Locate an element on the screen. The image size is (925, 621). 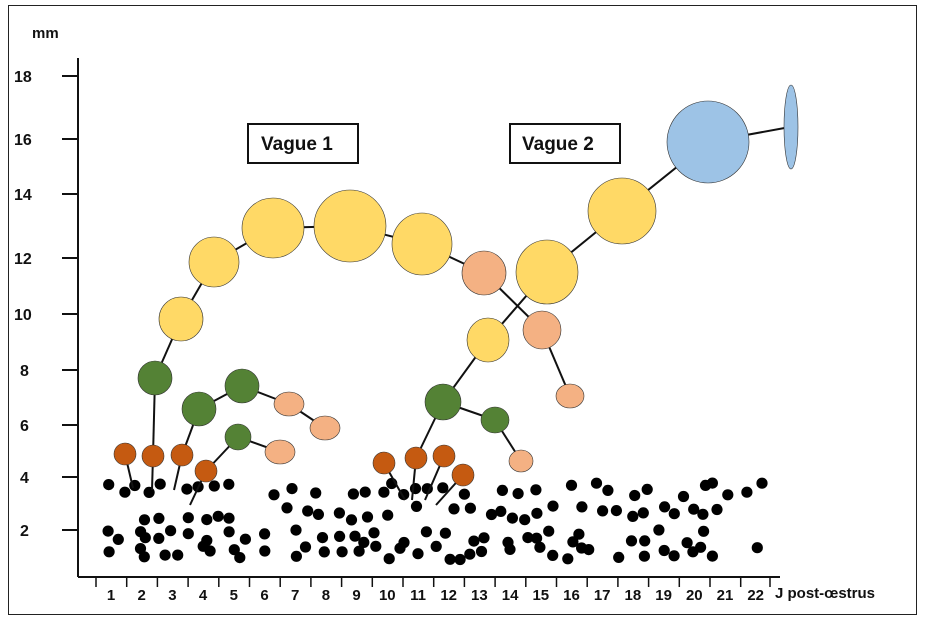
y-tick-label: 18 is located at coordinates (23, 77).